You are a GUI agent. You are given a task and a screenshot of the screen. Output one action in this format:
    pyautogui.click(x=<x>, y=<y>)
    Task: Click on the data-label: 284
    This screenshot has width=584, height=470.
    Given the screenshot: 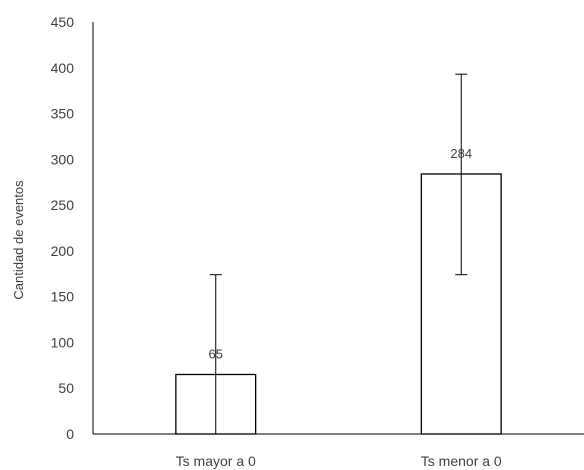 What is the action you would take?
    pyautogui.click(x=461, y=153)
    